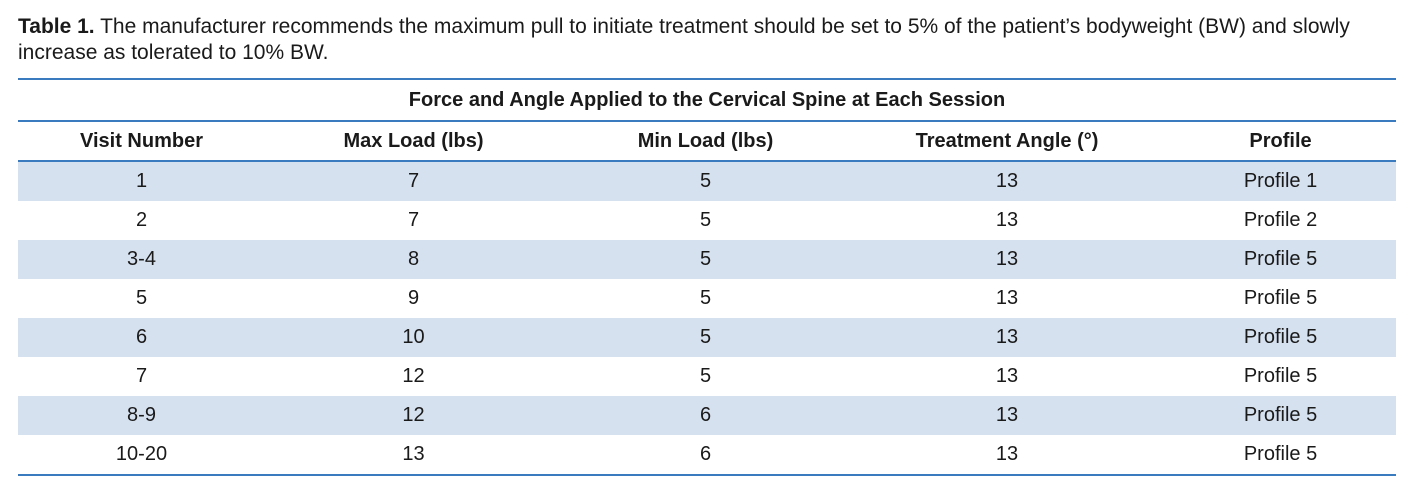 Image resolution: width=1408 pixels, height=484 pixels. Describe the element at coordinates (141, 259) in the screenshot. I see `cell-visit-number: 3-4` at that location.